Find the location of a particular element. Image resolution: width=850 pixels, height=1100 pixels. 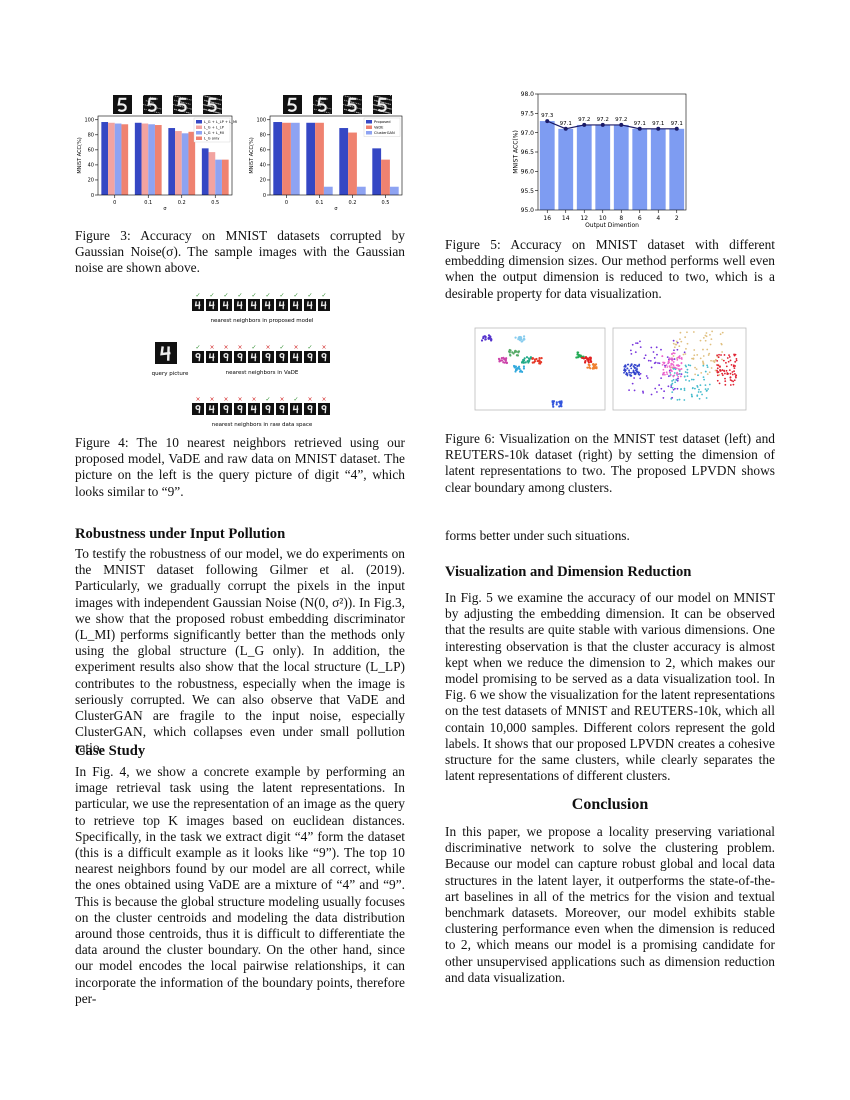

plot-frame is located at coordinates (165, 155).